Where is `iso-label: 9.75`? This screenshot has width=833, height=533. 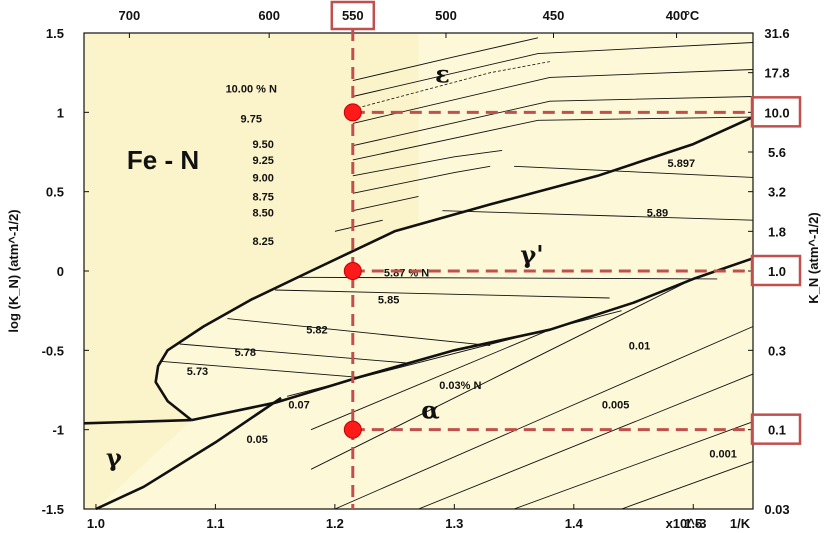
iso-label: 9.75 is located at coordinates (251, 120).